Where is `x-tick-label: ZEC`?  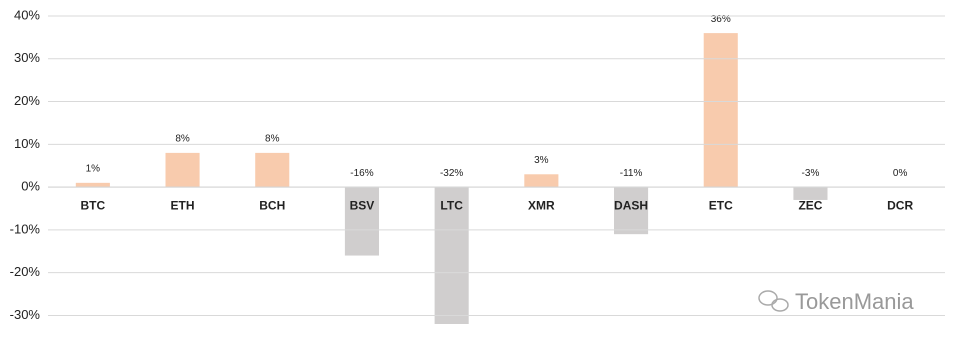
x-tick-label: ZEC is located at coordinates (810, 205).